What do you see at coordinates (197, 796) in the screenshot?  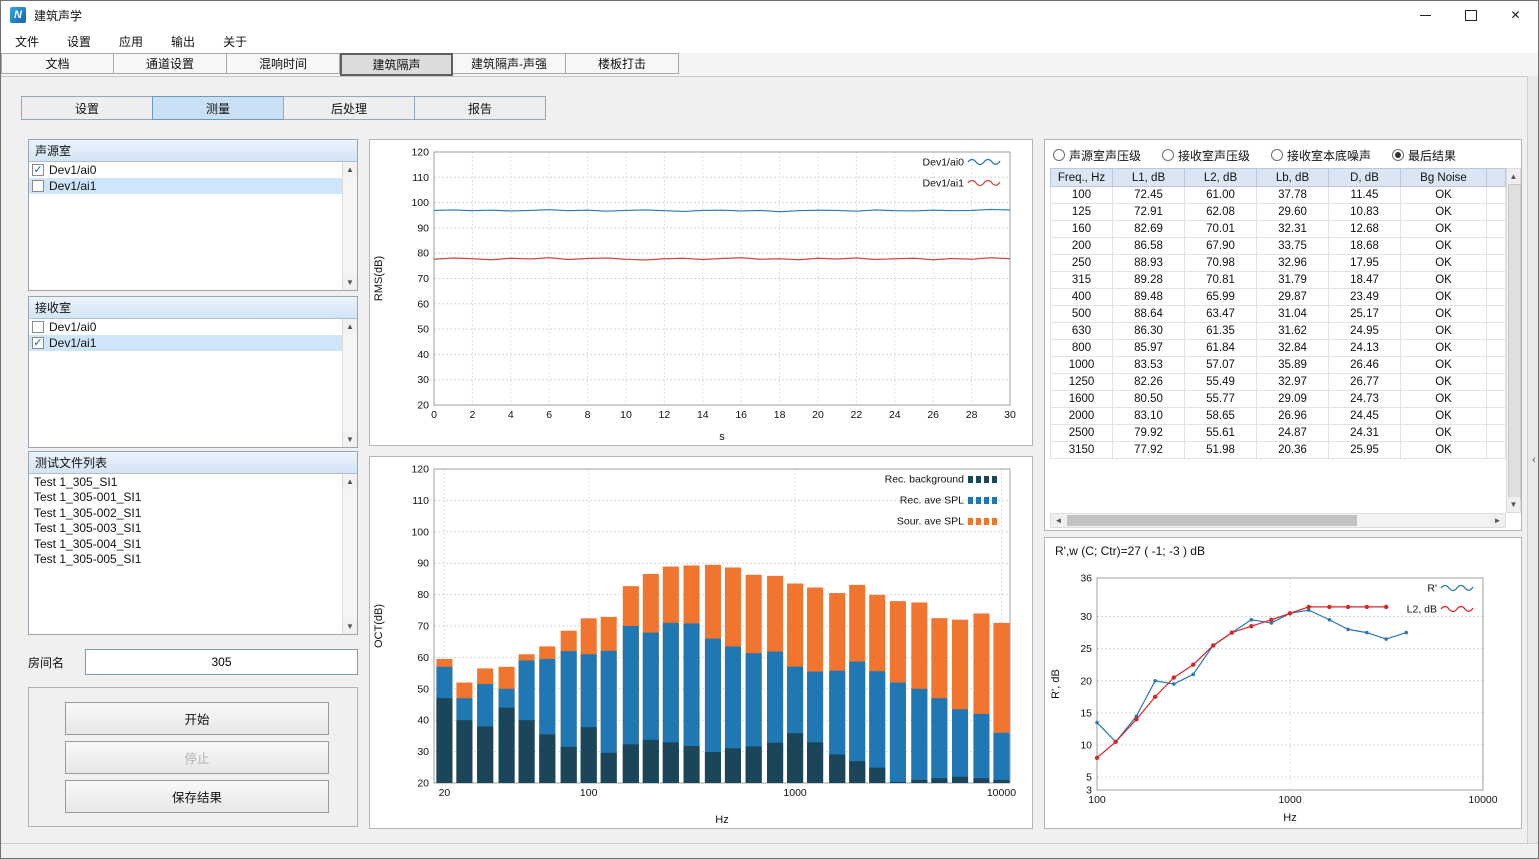 I see `save-results-button: 保存结果` at bounding box center [197, 796].